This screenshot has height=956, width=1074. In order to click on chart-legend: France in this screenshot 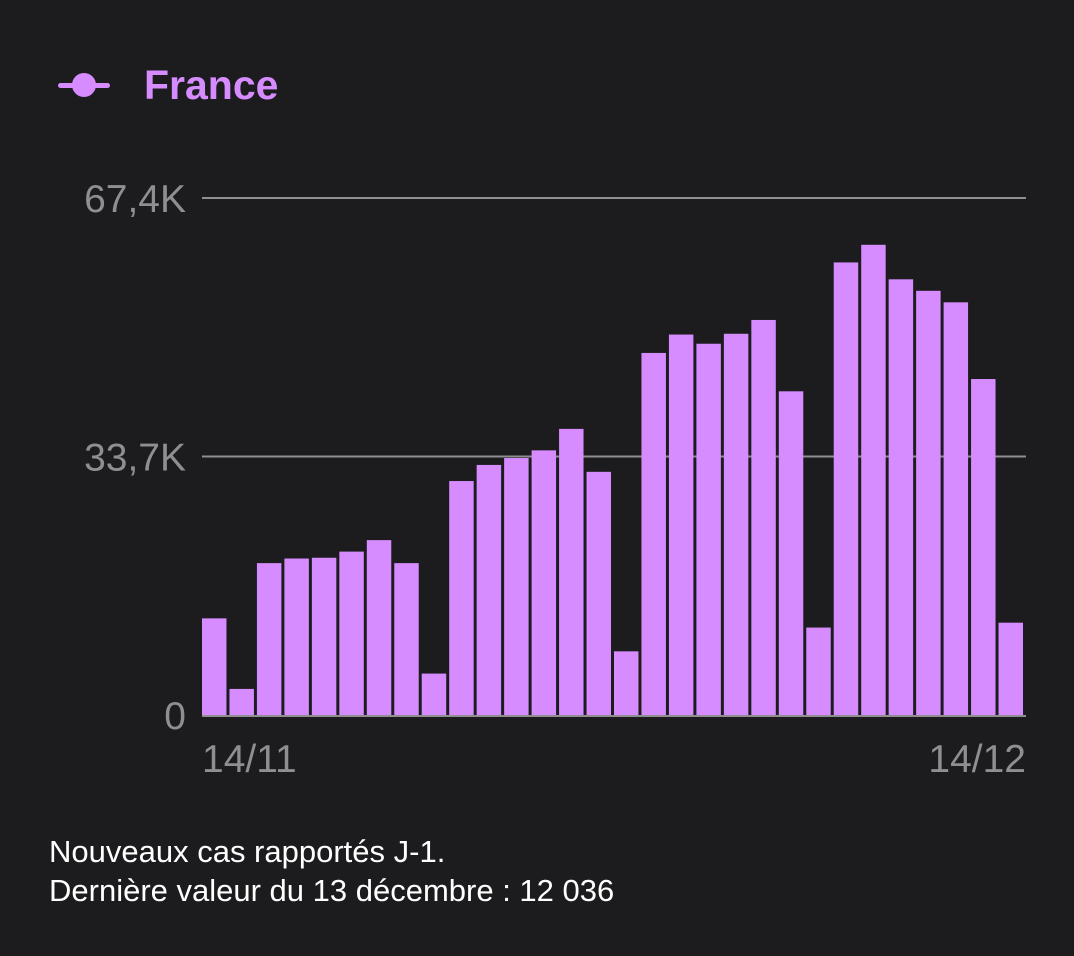, I will do `click(168, 85)`.